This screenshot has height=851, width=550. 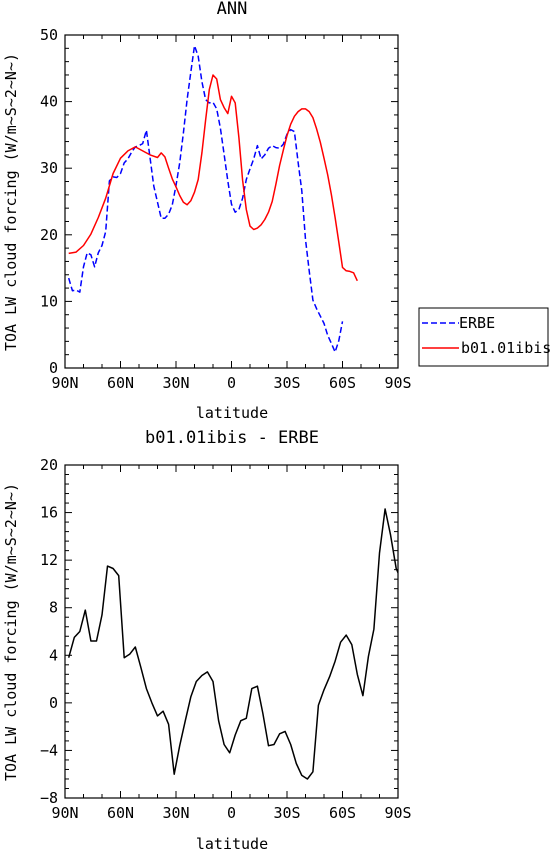 What do you see at coordinates (53, 703) in the screenshot?
I see `bottom-y-tick-label: 0` at bounding box center [53, 703].